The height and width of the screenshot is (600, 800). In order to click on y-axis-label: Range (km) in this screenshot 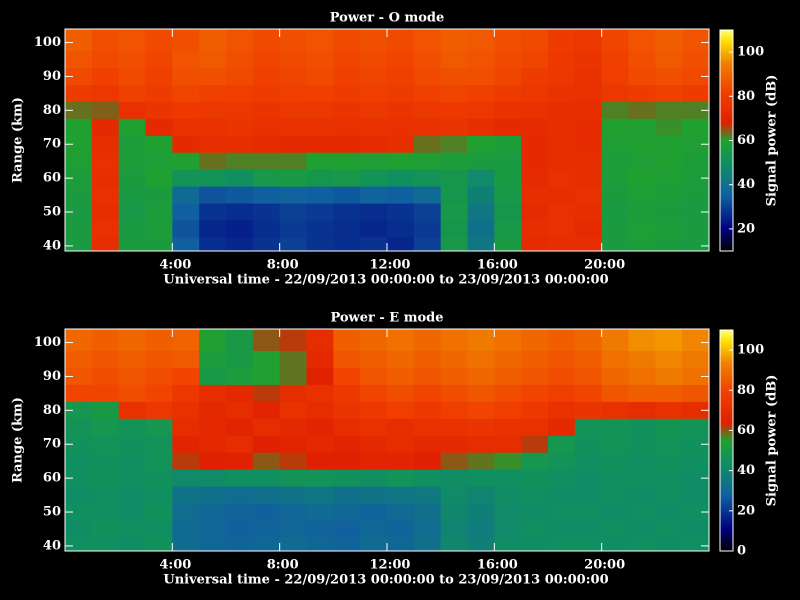, I will do `click(18, 440)`.